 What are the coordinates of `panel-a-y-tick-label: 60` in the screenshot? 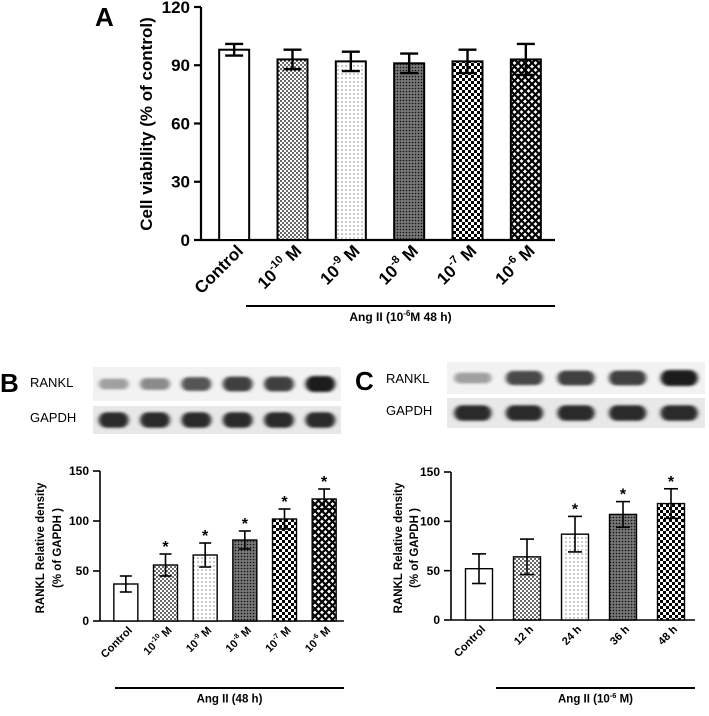 It's located at (180, 123).